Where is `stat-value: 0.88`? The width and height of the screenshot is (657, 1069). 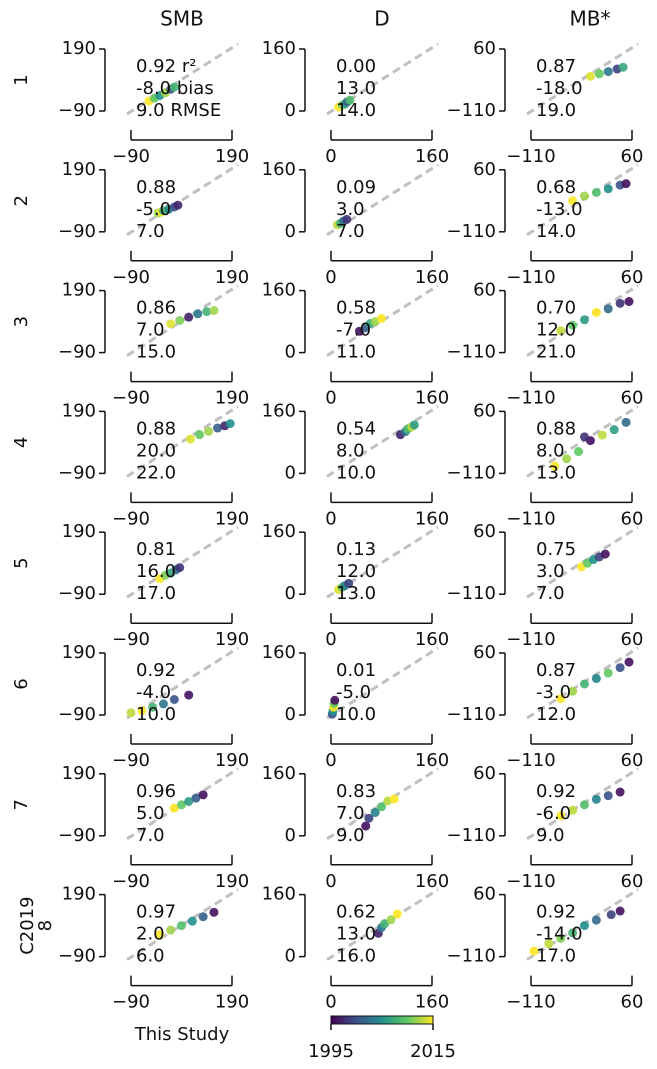 stat-value: 0.88 is located at coordinates (156, 428).